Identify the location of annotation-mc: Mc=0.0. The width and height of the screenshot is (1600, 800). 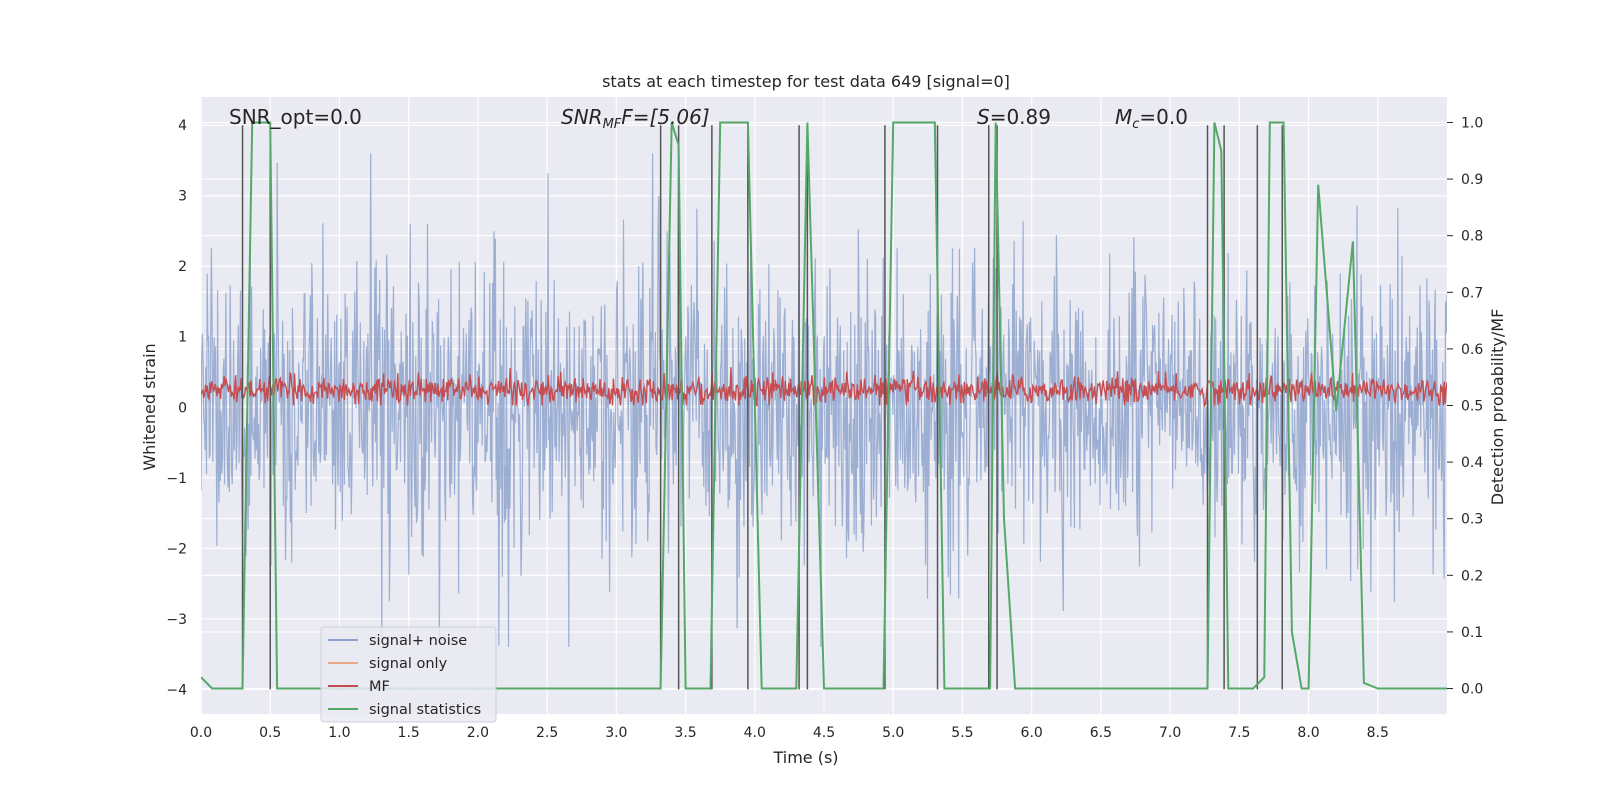
(1151, 118).